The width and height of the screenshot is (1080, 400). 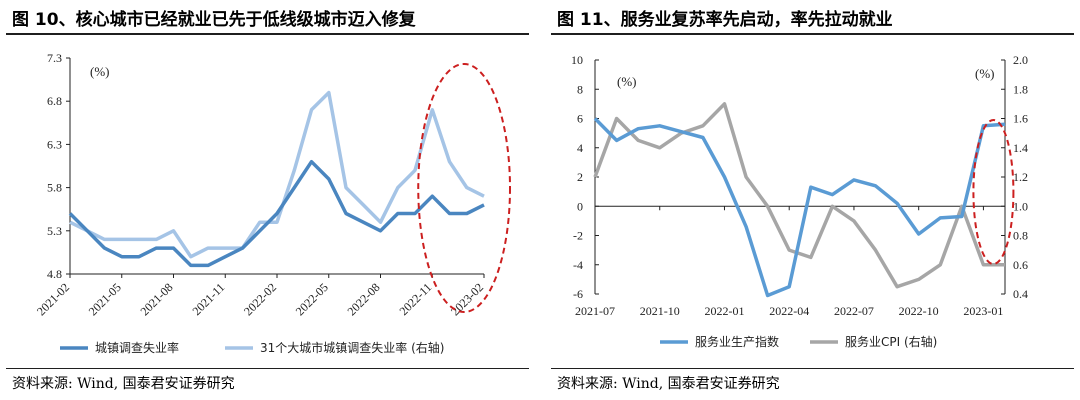 What do you see at coordinates (363, 299) in the screenshot?
I see `x-tick-label: 2022-08` at bounding box center [363, 299].